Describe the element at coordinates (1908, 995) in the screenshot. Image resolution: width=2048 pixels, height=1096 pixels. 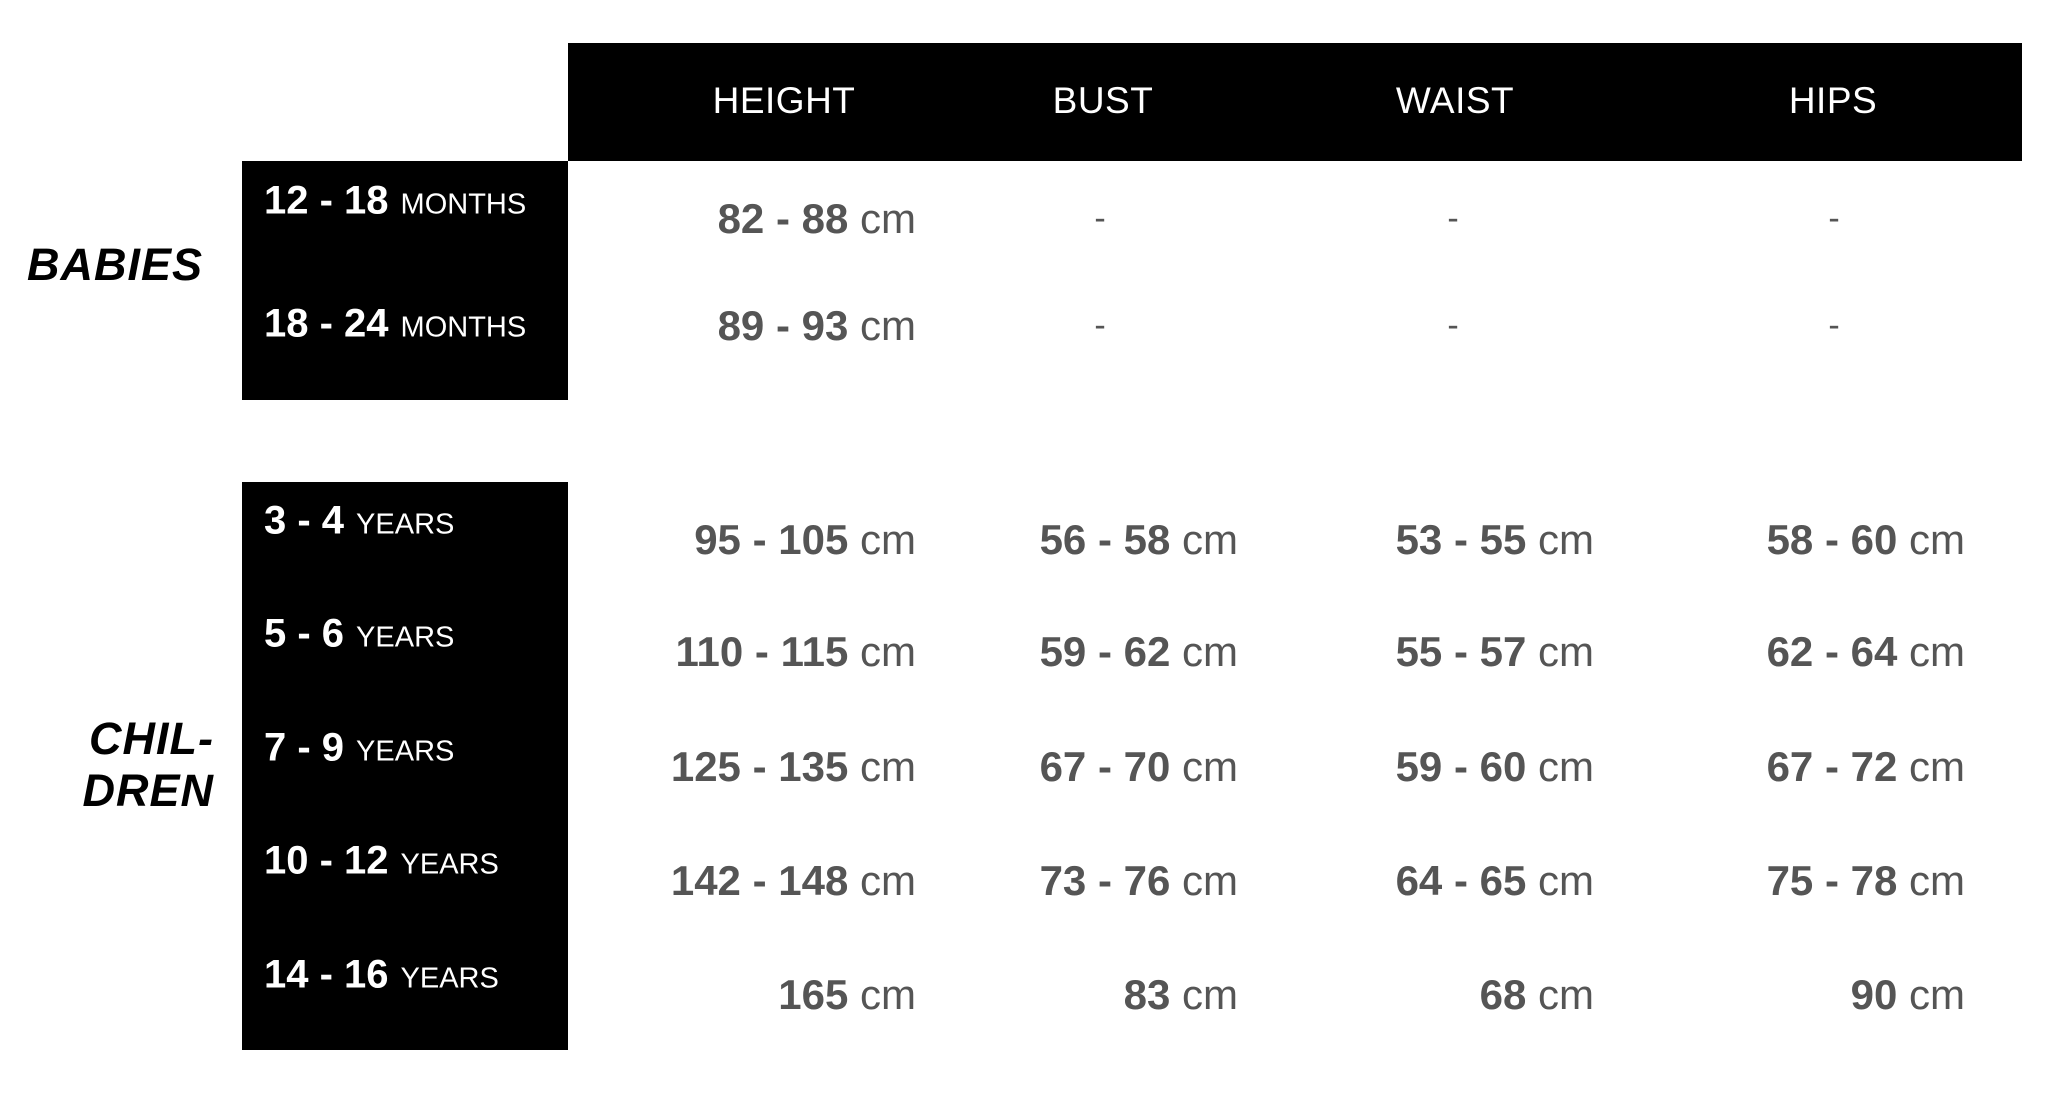
I see `hips-value: 90 cm` at that location.